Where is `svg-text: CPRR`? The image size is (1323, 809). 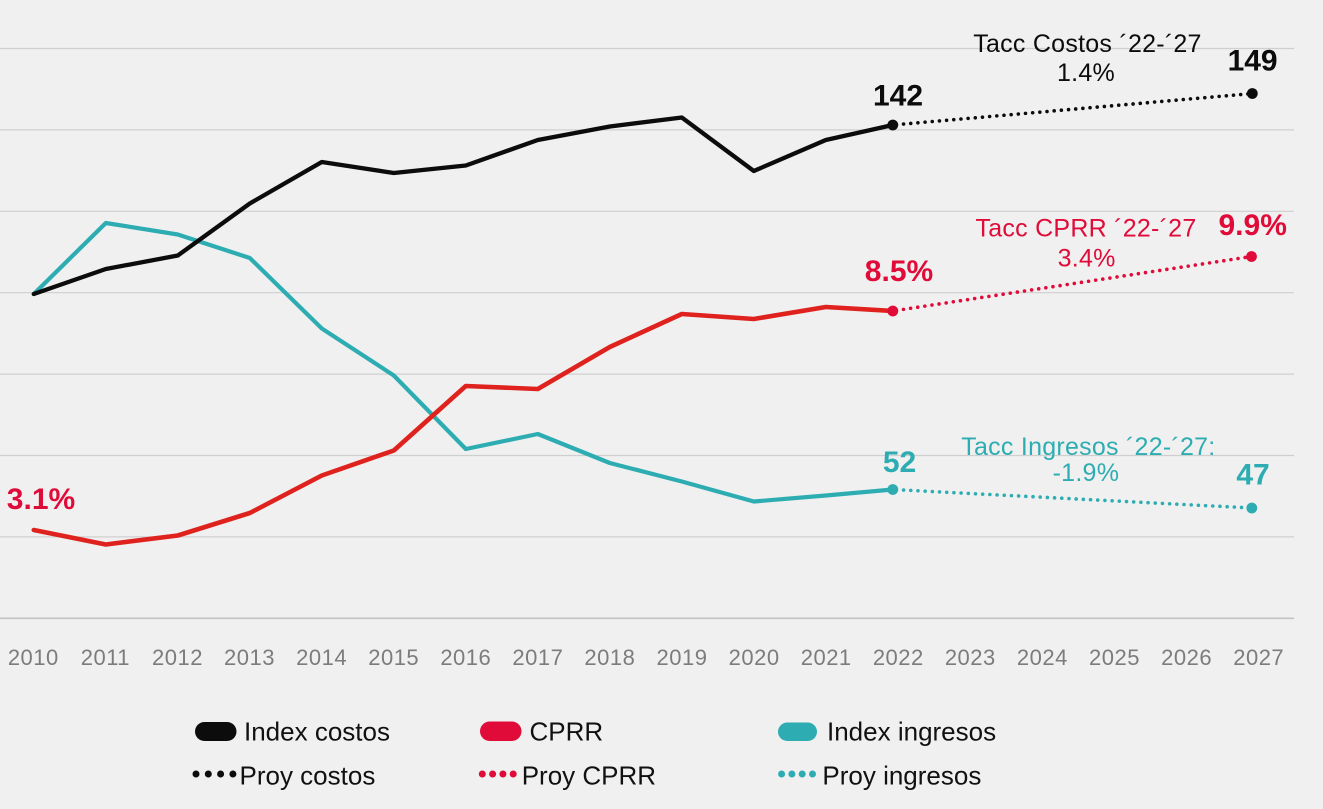 svg-text: CPRR is located at coordinates (567, 732).